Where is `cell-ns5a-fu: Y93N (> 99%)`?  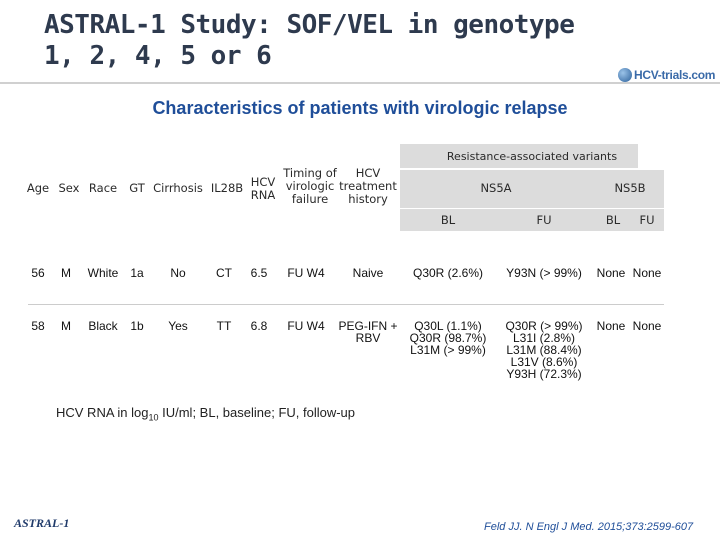
cell-ns5a-fu: Y93N (> 99%) is located at coordinates (544, 273).